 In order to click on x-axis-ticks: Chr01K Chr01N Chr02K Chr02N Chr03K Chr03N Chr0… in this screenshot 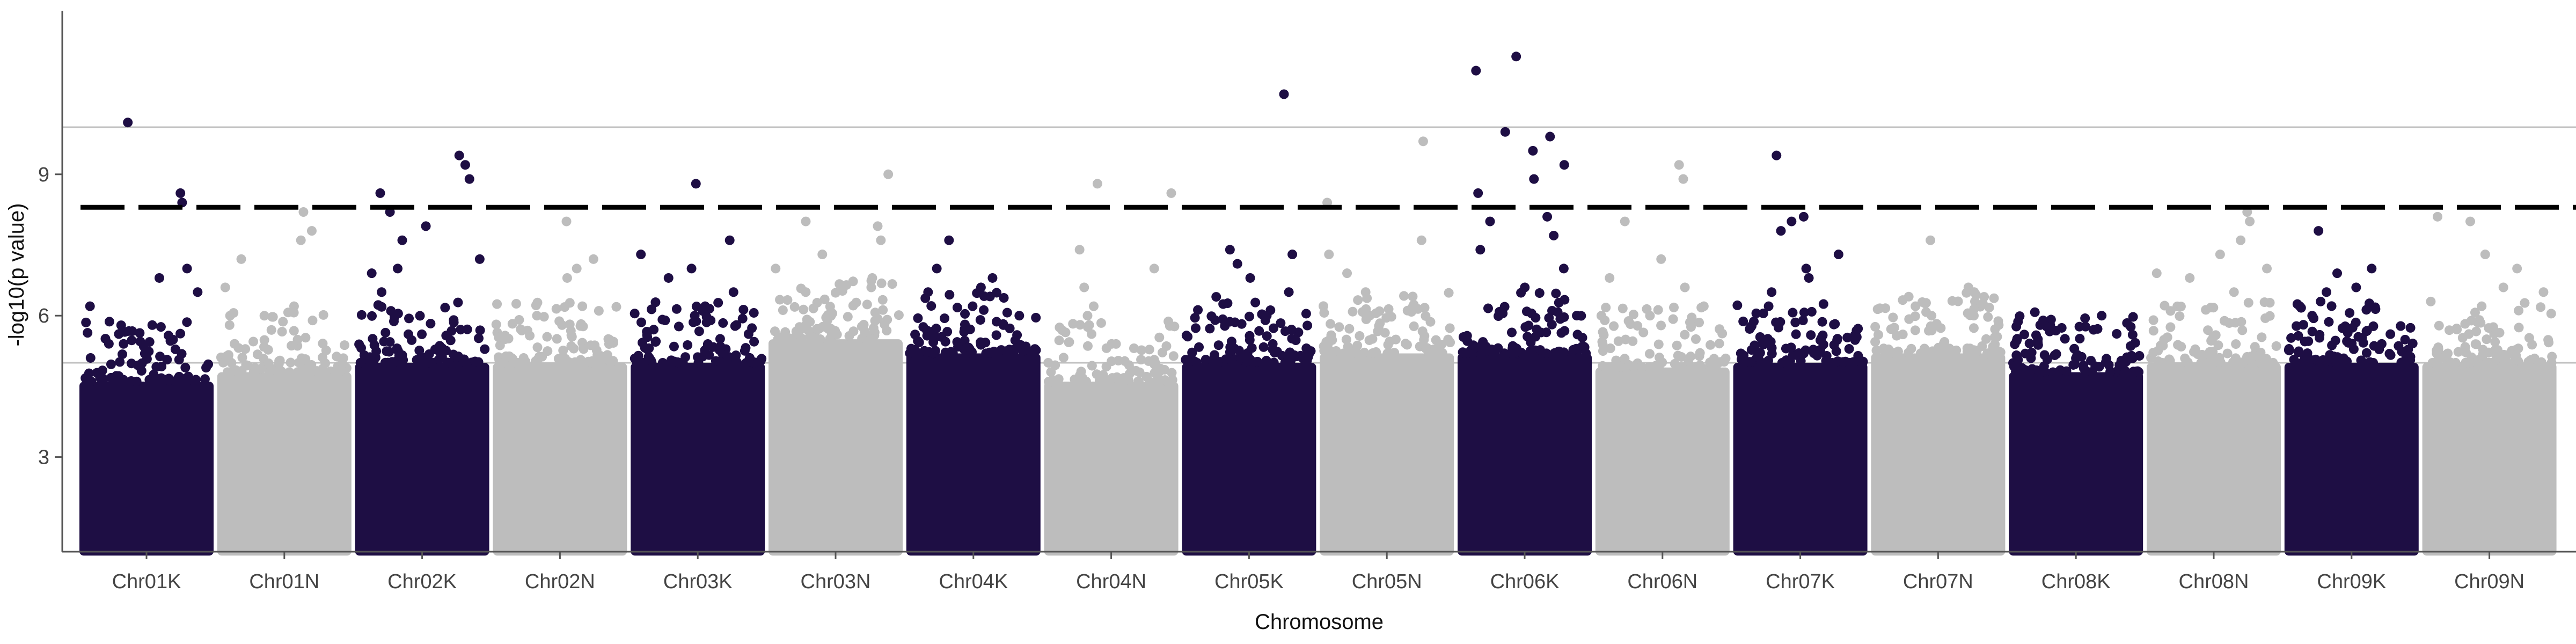, I will do `click(1318, 572)`.